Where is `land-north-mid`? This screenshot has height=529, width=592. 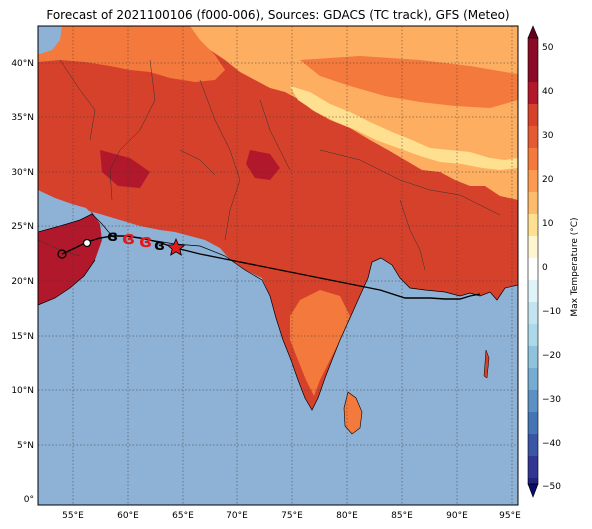 land-north-mid is located at coordinates (409, 82).